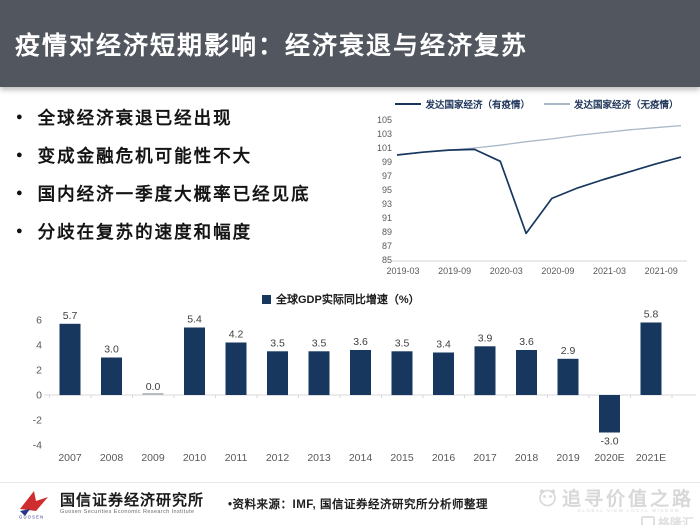 The width and height of the screenshot is (700, 525). Describe the element at coordinates (626, 105) in the screenshot. I see `legend-label: 发达国家经济（无疫情）` at that location.